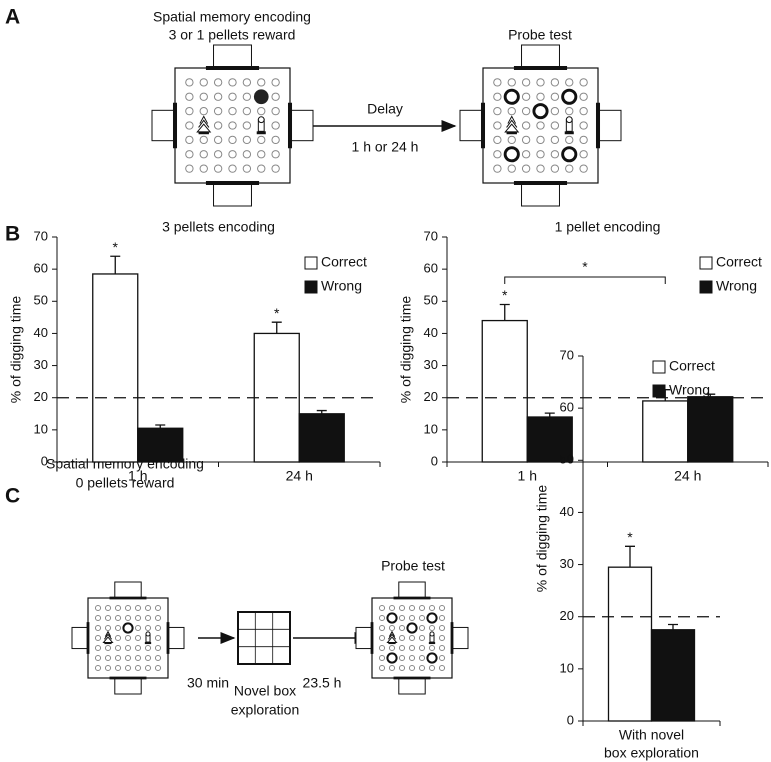 Image resolution: width=771 pixels, height=762 pixels. Describe the element at coordinates (41, 268) in the screenshot. I see `y-tick-label: 60` at that location.